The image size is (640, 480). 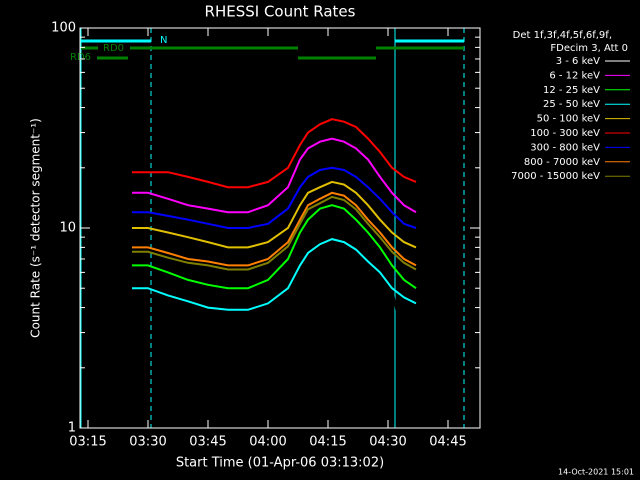 I want to click on legend-label: 800 - 7000 keV, so click(x=562, y=162).